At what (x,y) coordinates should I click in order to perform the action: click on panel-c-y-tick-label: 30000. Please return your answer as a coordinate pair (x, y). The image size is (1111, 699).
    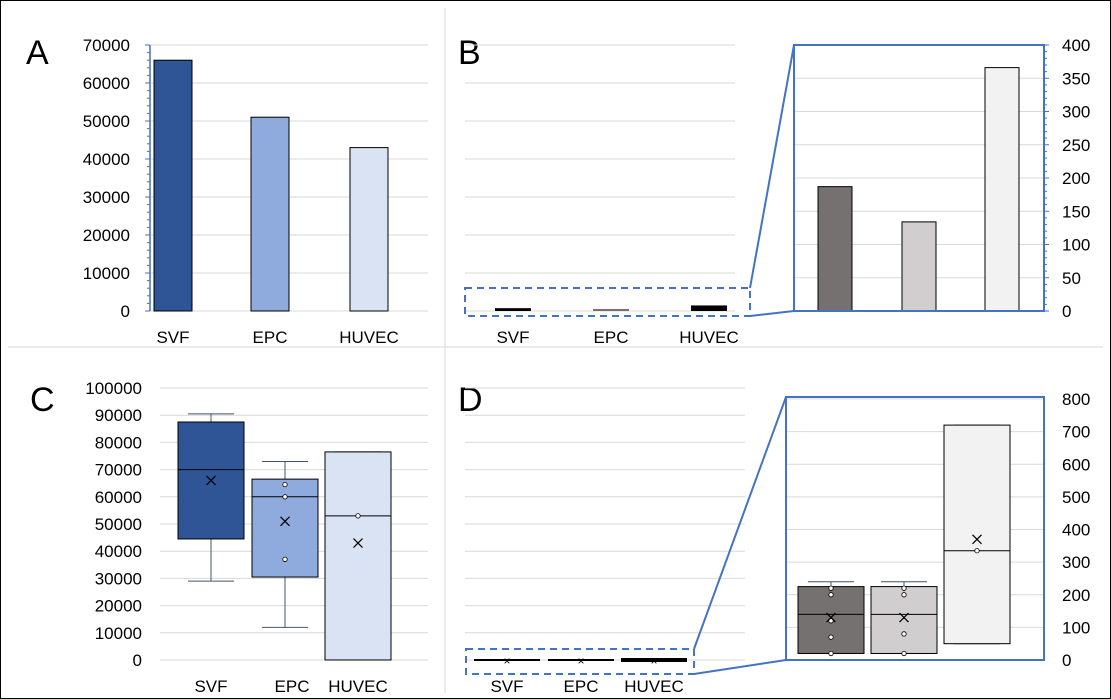
    Looking at the image, I should click on (118, 578).